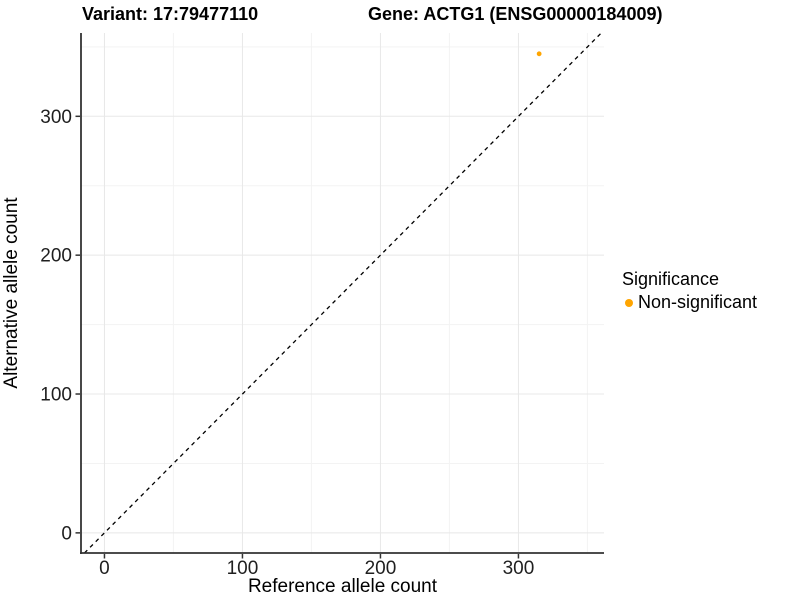  Describe the element at coordinates (381, 568) in the screenshot. I see `x-tick-label: 200` at that location.